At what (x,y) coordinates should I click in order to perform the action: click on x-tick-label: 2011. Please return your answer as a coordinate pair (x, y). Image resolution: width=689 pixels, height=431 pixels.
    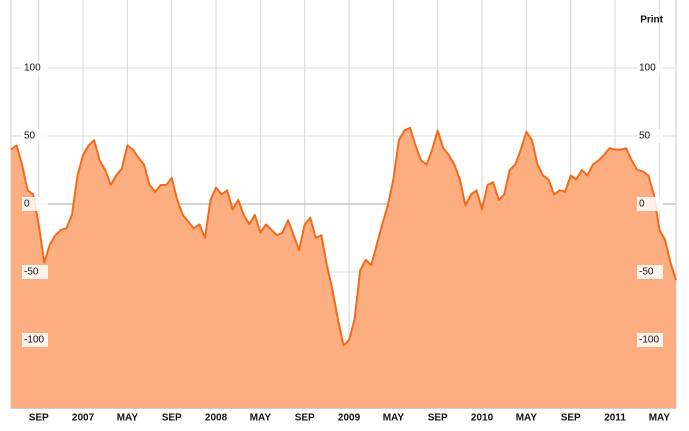
    Looking at the image, I should click on (615, 418).